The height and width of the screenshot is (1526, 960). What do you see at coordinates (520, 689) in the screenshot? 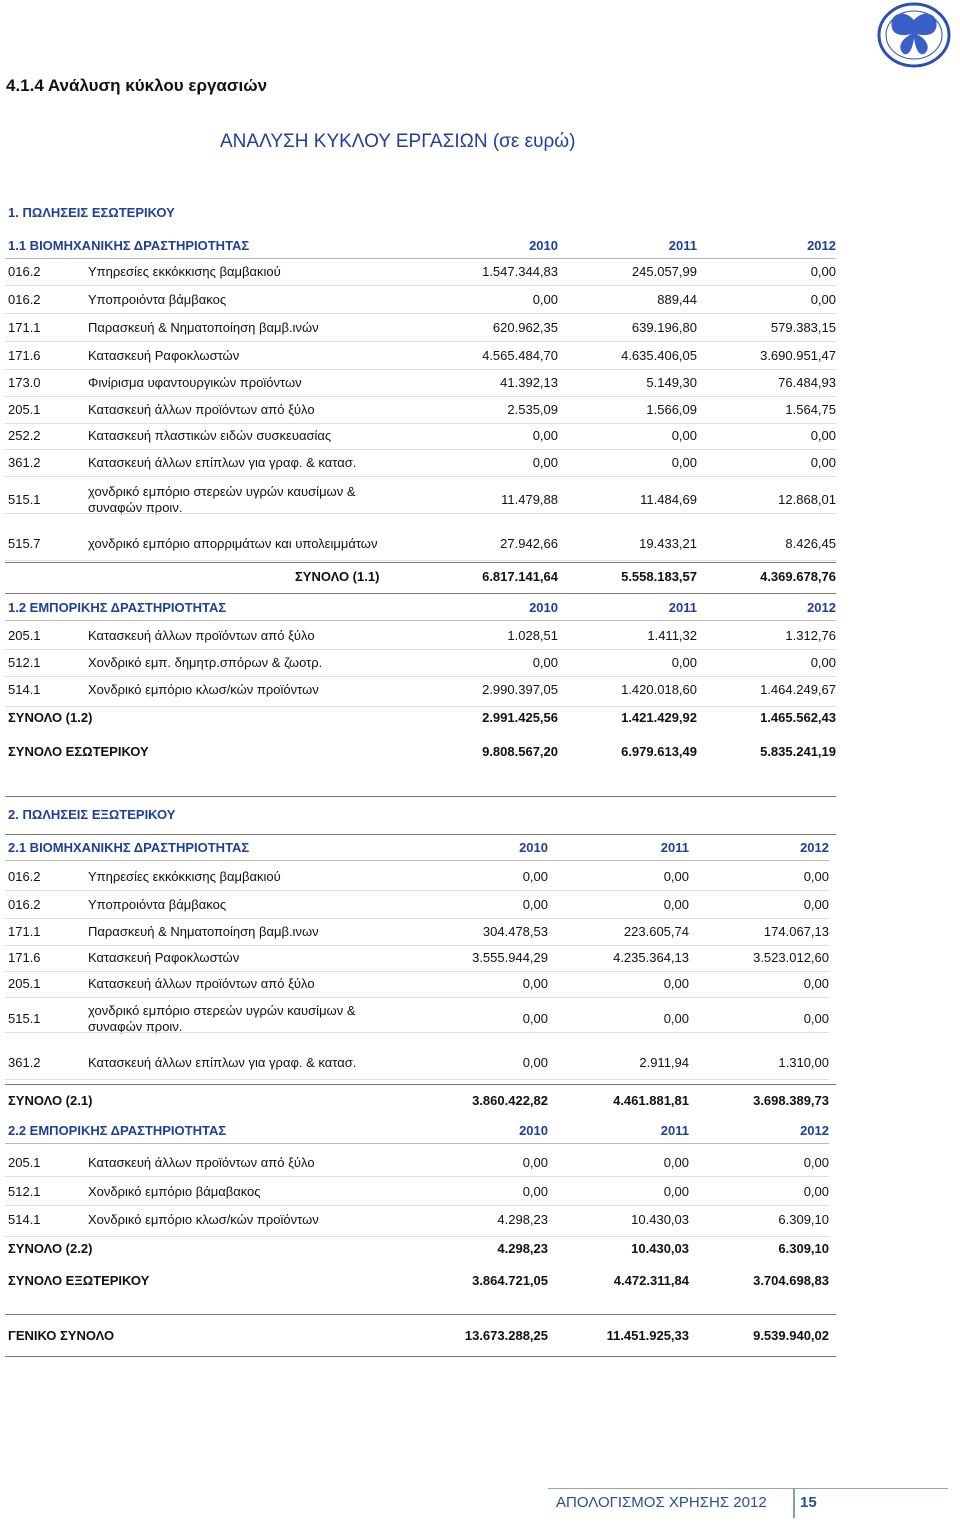
I see `row-value: 2.990.397,05` at bounding box center [520, 689].